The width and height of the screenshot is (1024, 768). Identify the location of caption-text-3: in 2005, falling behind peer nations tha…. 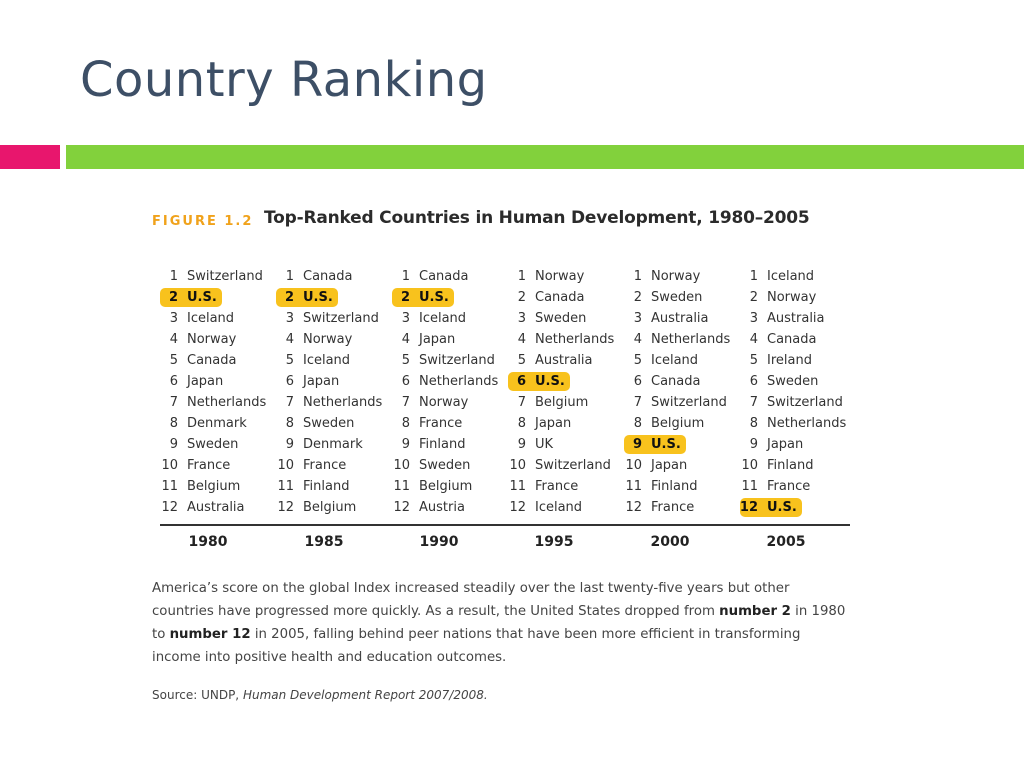
(476, 646).